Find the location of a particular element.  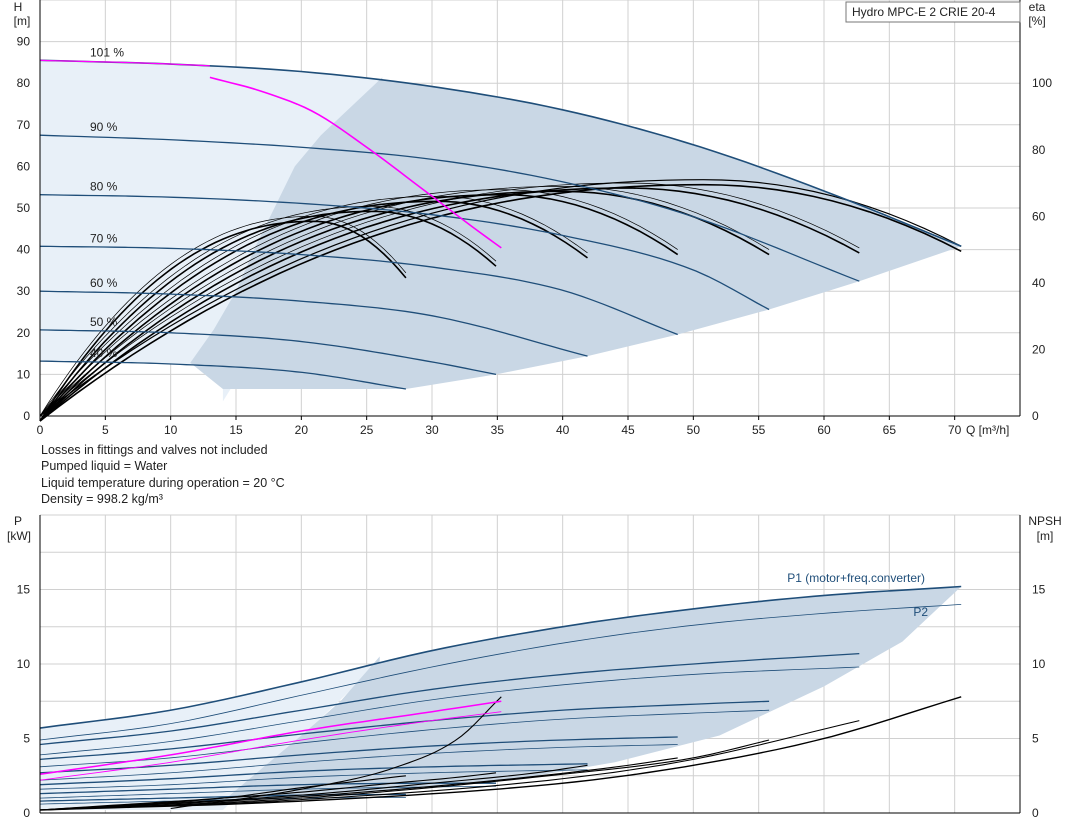

npsh-tick-label: 0 is located at coordinates (1035, 813).